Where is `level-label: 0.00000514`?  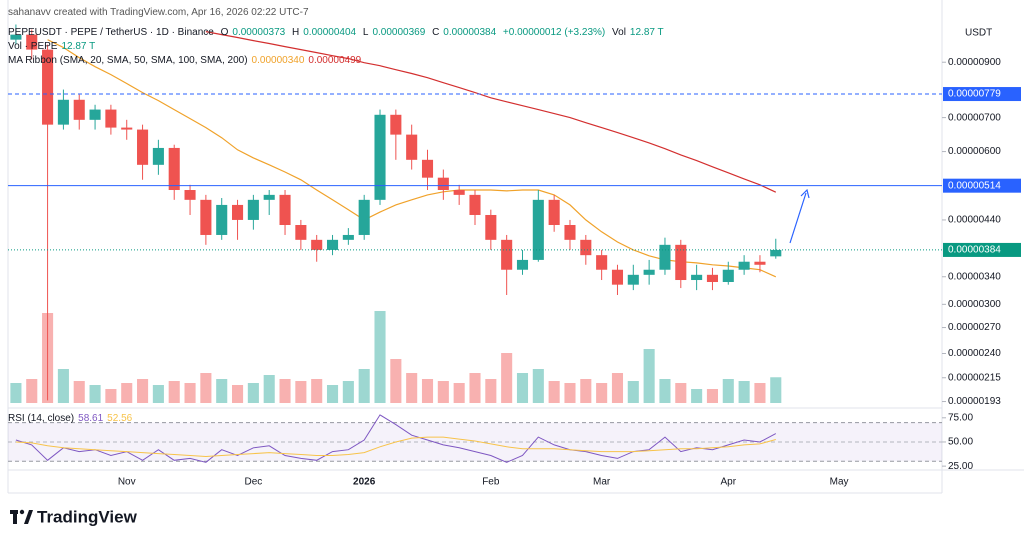 level-label: 0.00000514 is located at coordinates (974, 185).